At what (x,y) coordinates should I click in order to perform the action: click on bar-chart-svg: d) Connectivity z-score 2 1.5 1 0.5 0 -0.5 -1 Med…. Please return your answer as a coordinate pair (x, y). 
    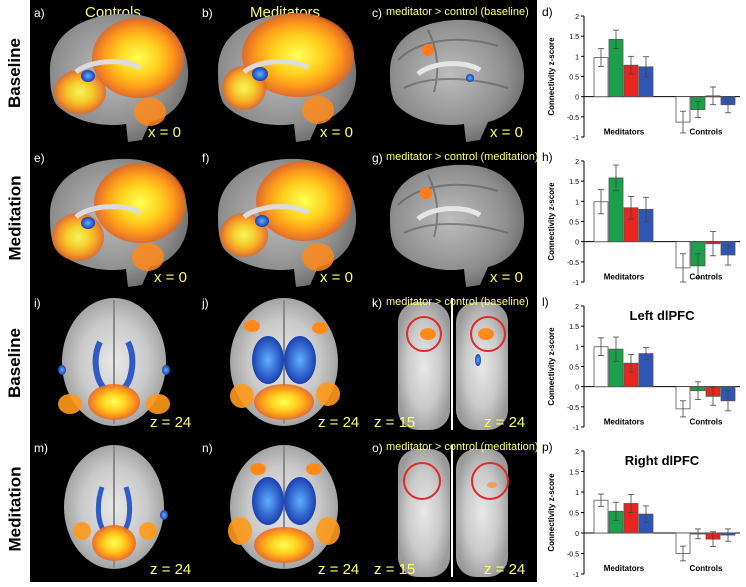
    Looking at the image, I should click on (641, 73).